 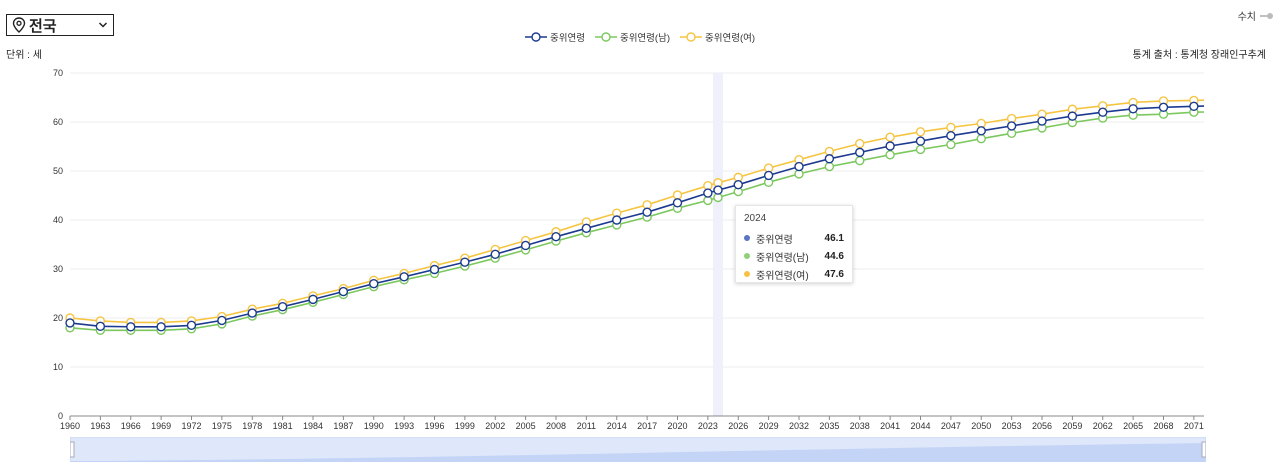 I want to click on x-tick-label: 1987, so click(x=343, y=426).